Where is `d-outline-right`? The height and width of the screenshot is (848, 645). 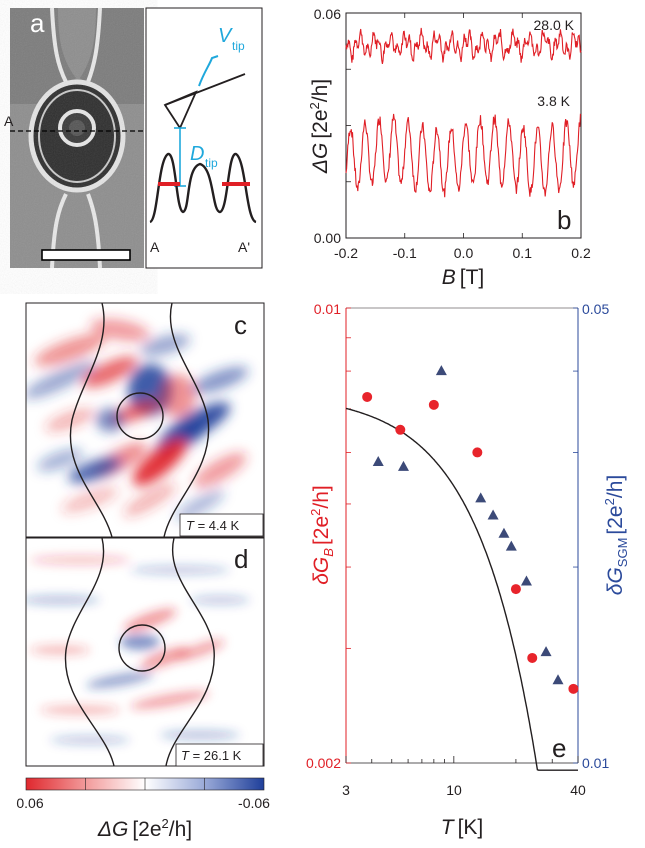 d-outline-right is located at coordinates (190, 652).